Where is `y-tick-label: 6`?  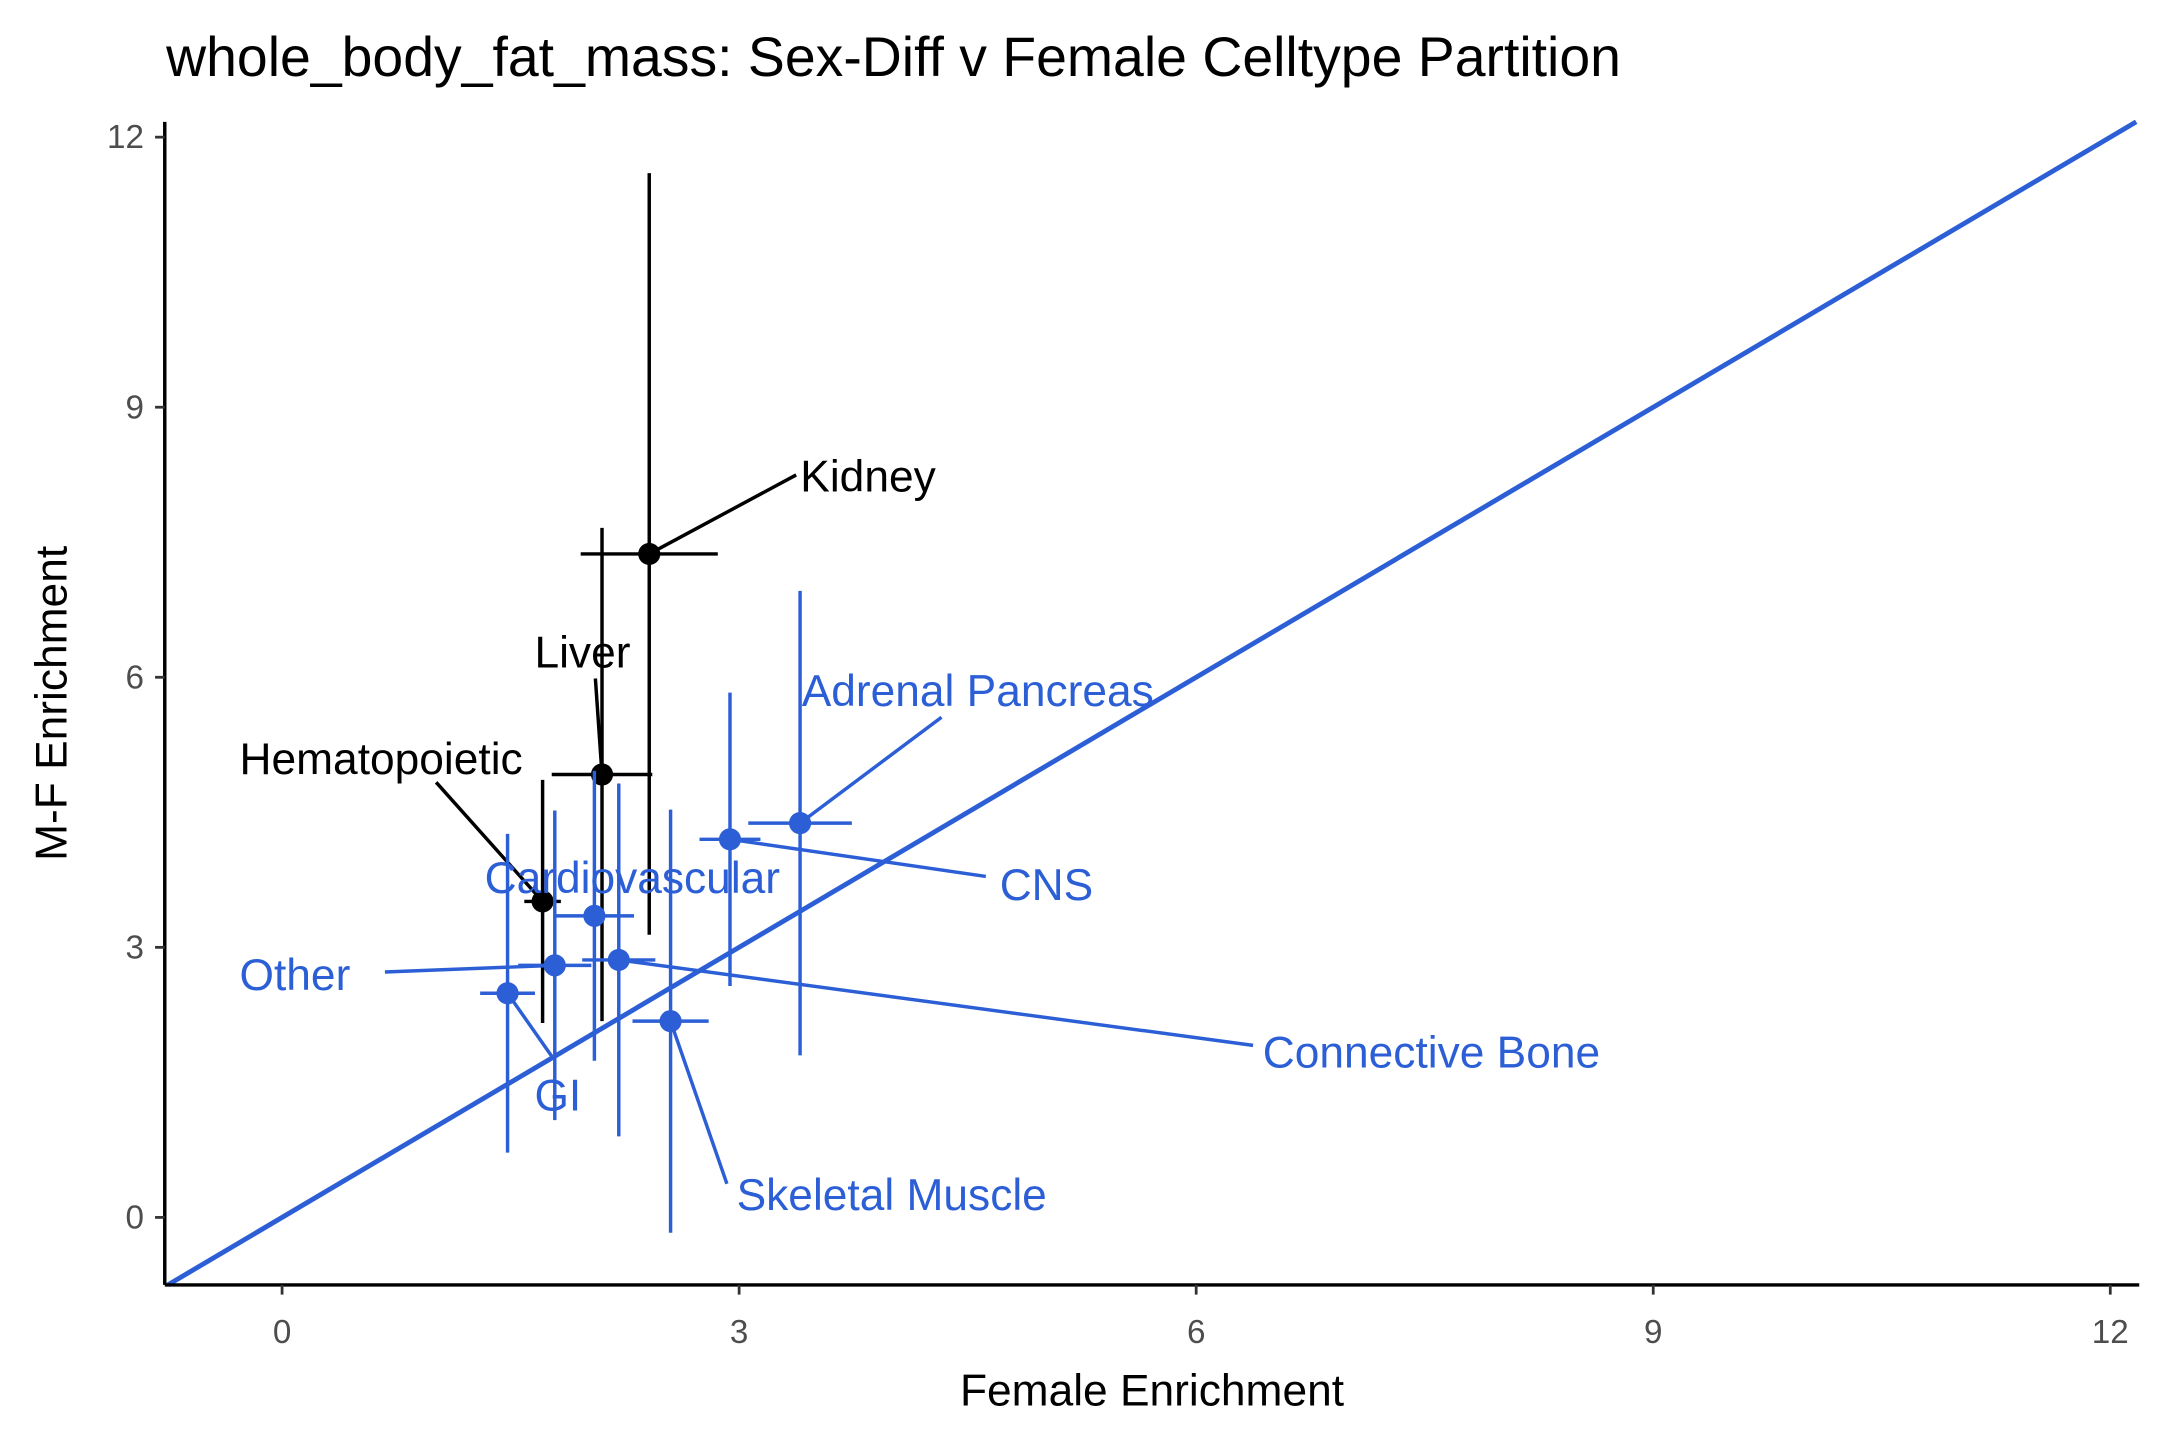 y-tick-label: 6 is located at coordinates (135, 677).